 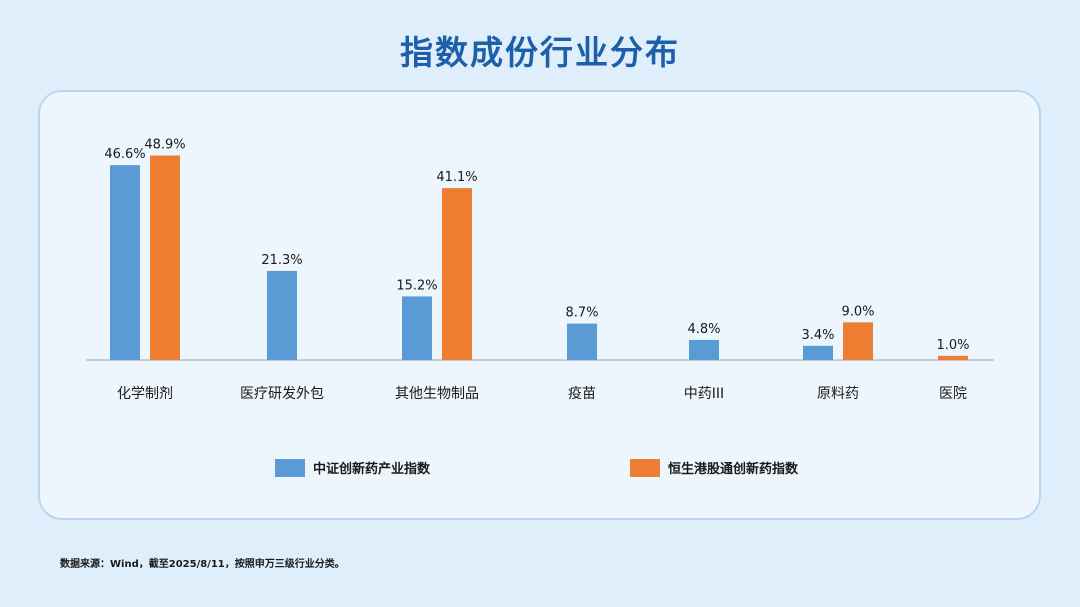 I want to click on data-label-2-3: 41.1%, so click(x=456, y=177).